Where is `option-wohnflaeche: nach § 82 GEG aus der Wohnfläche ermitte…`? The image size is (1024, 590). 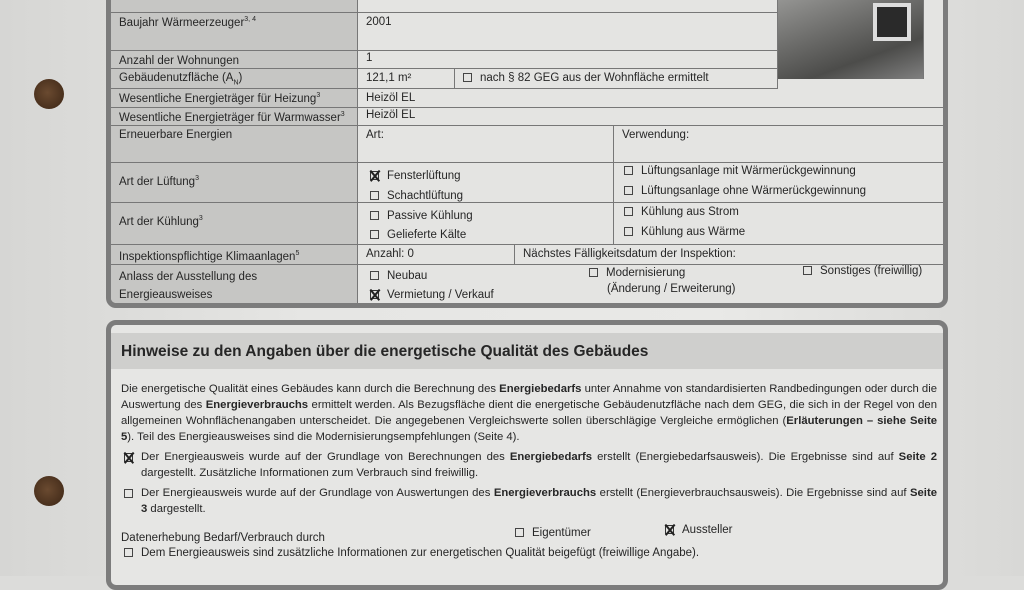
option-wohnflaeche: nach § 82 GEG aus der Wohnfläche ermitte… is located at coordinates (616, 79).